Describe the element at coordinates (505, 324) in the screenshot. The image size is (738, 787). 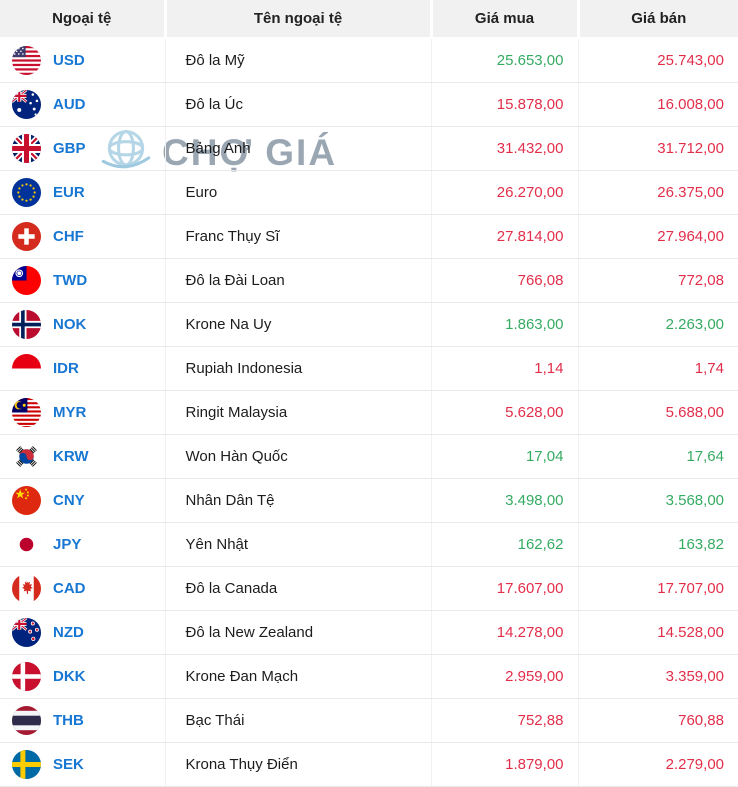
I see `buy-price: 1.863,00` at that location.